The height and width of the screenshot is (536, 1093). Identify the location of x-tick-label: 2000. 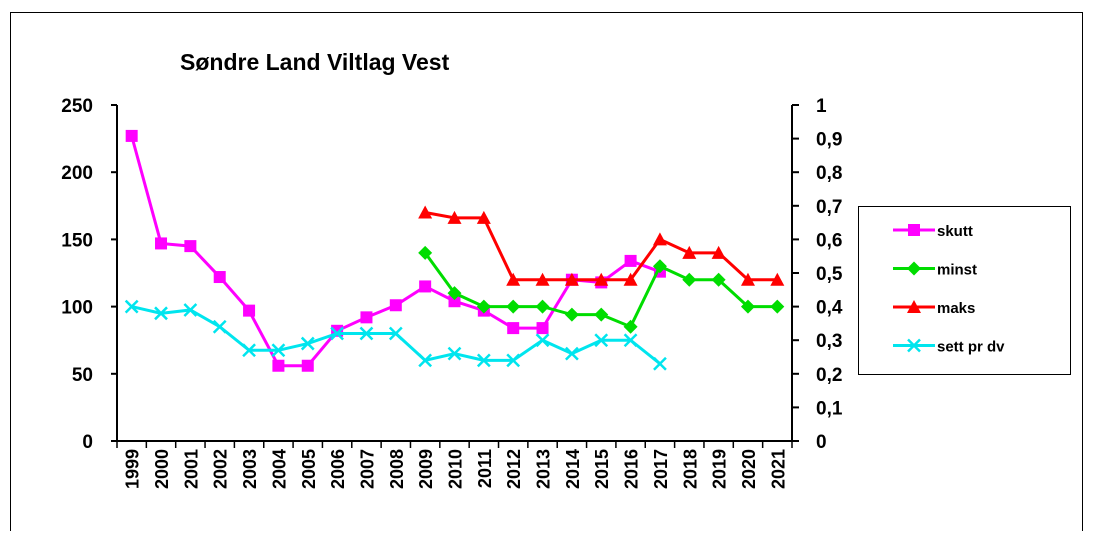
(162, 469).